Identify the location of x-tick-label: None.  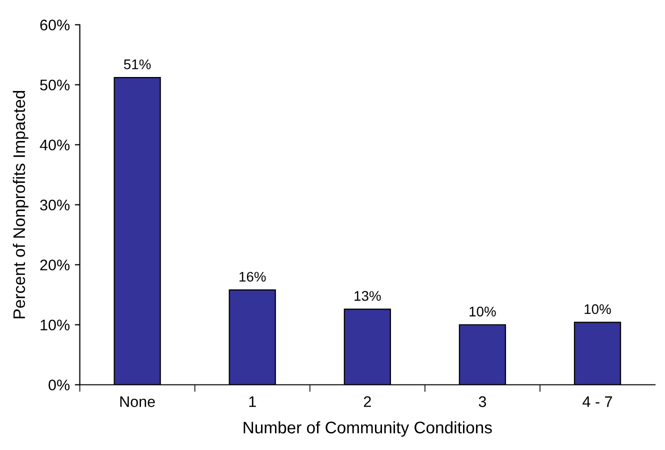
(137, 402).